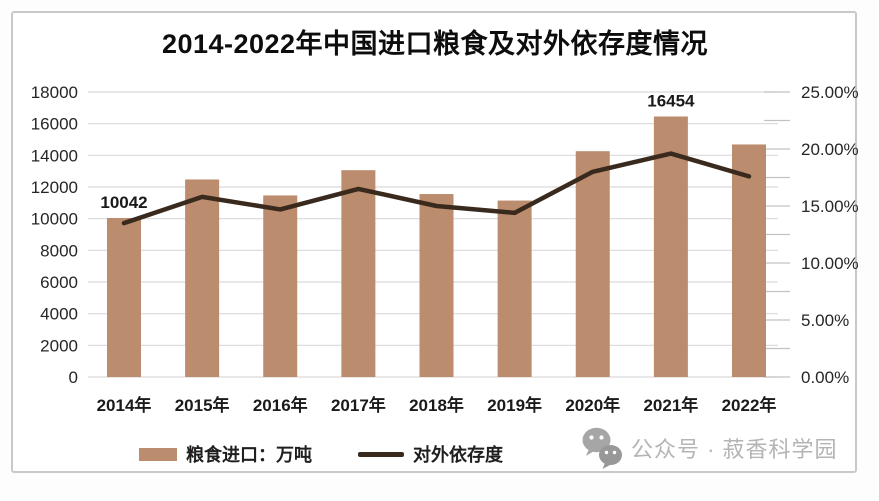  Describe the element at coordinates (458, 455) in the screenshot. I see `legend-label-dependency: 对外依存度` at that location.